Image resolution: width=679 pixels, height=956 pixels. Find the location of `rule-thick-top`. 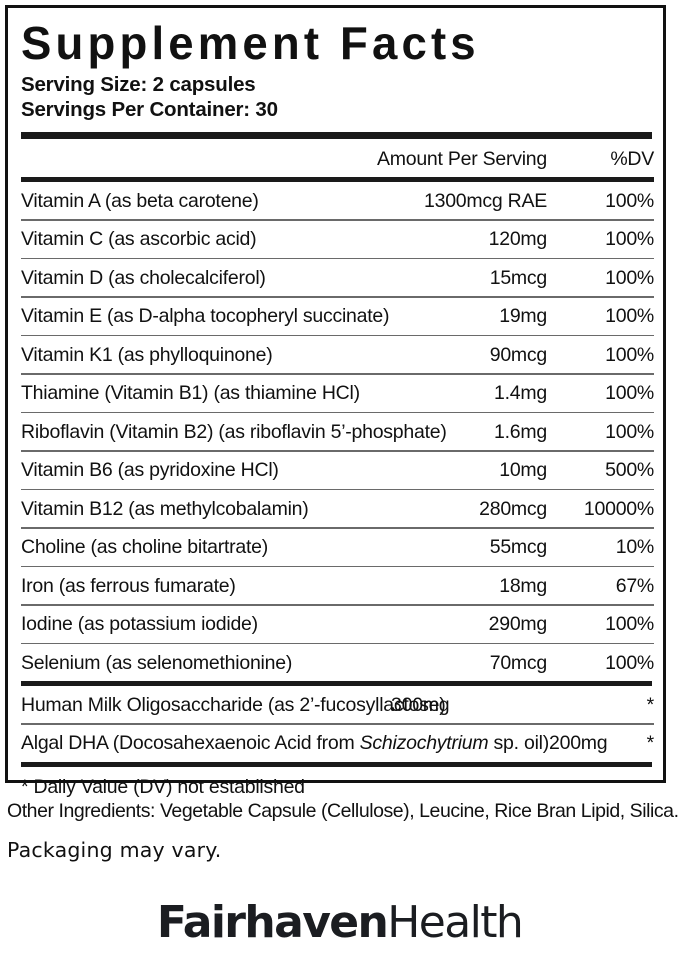

rule-thick-top is located at coordinates (336, 135).